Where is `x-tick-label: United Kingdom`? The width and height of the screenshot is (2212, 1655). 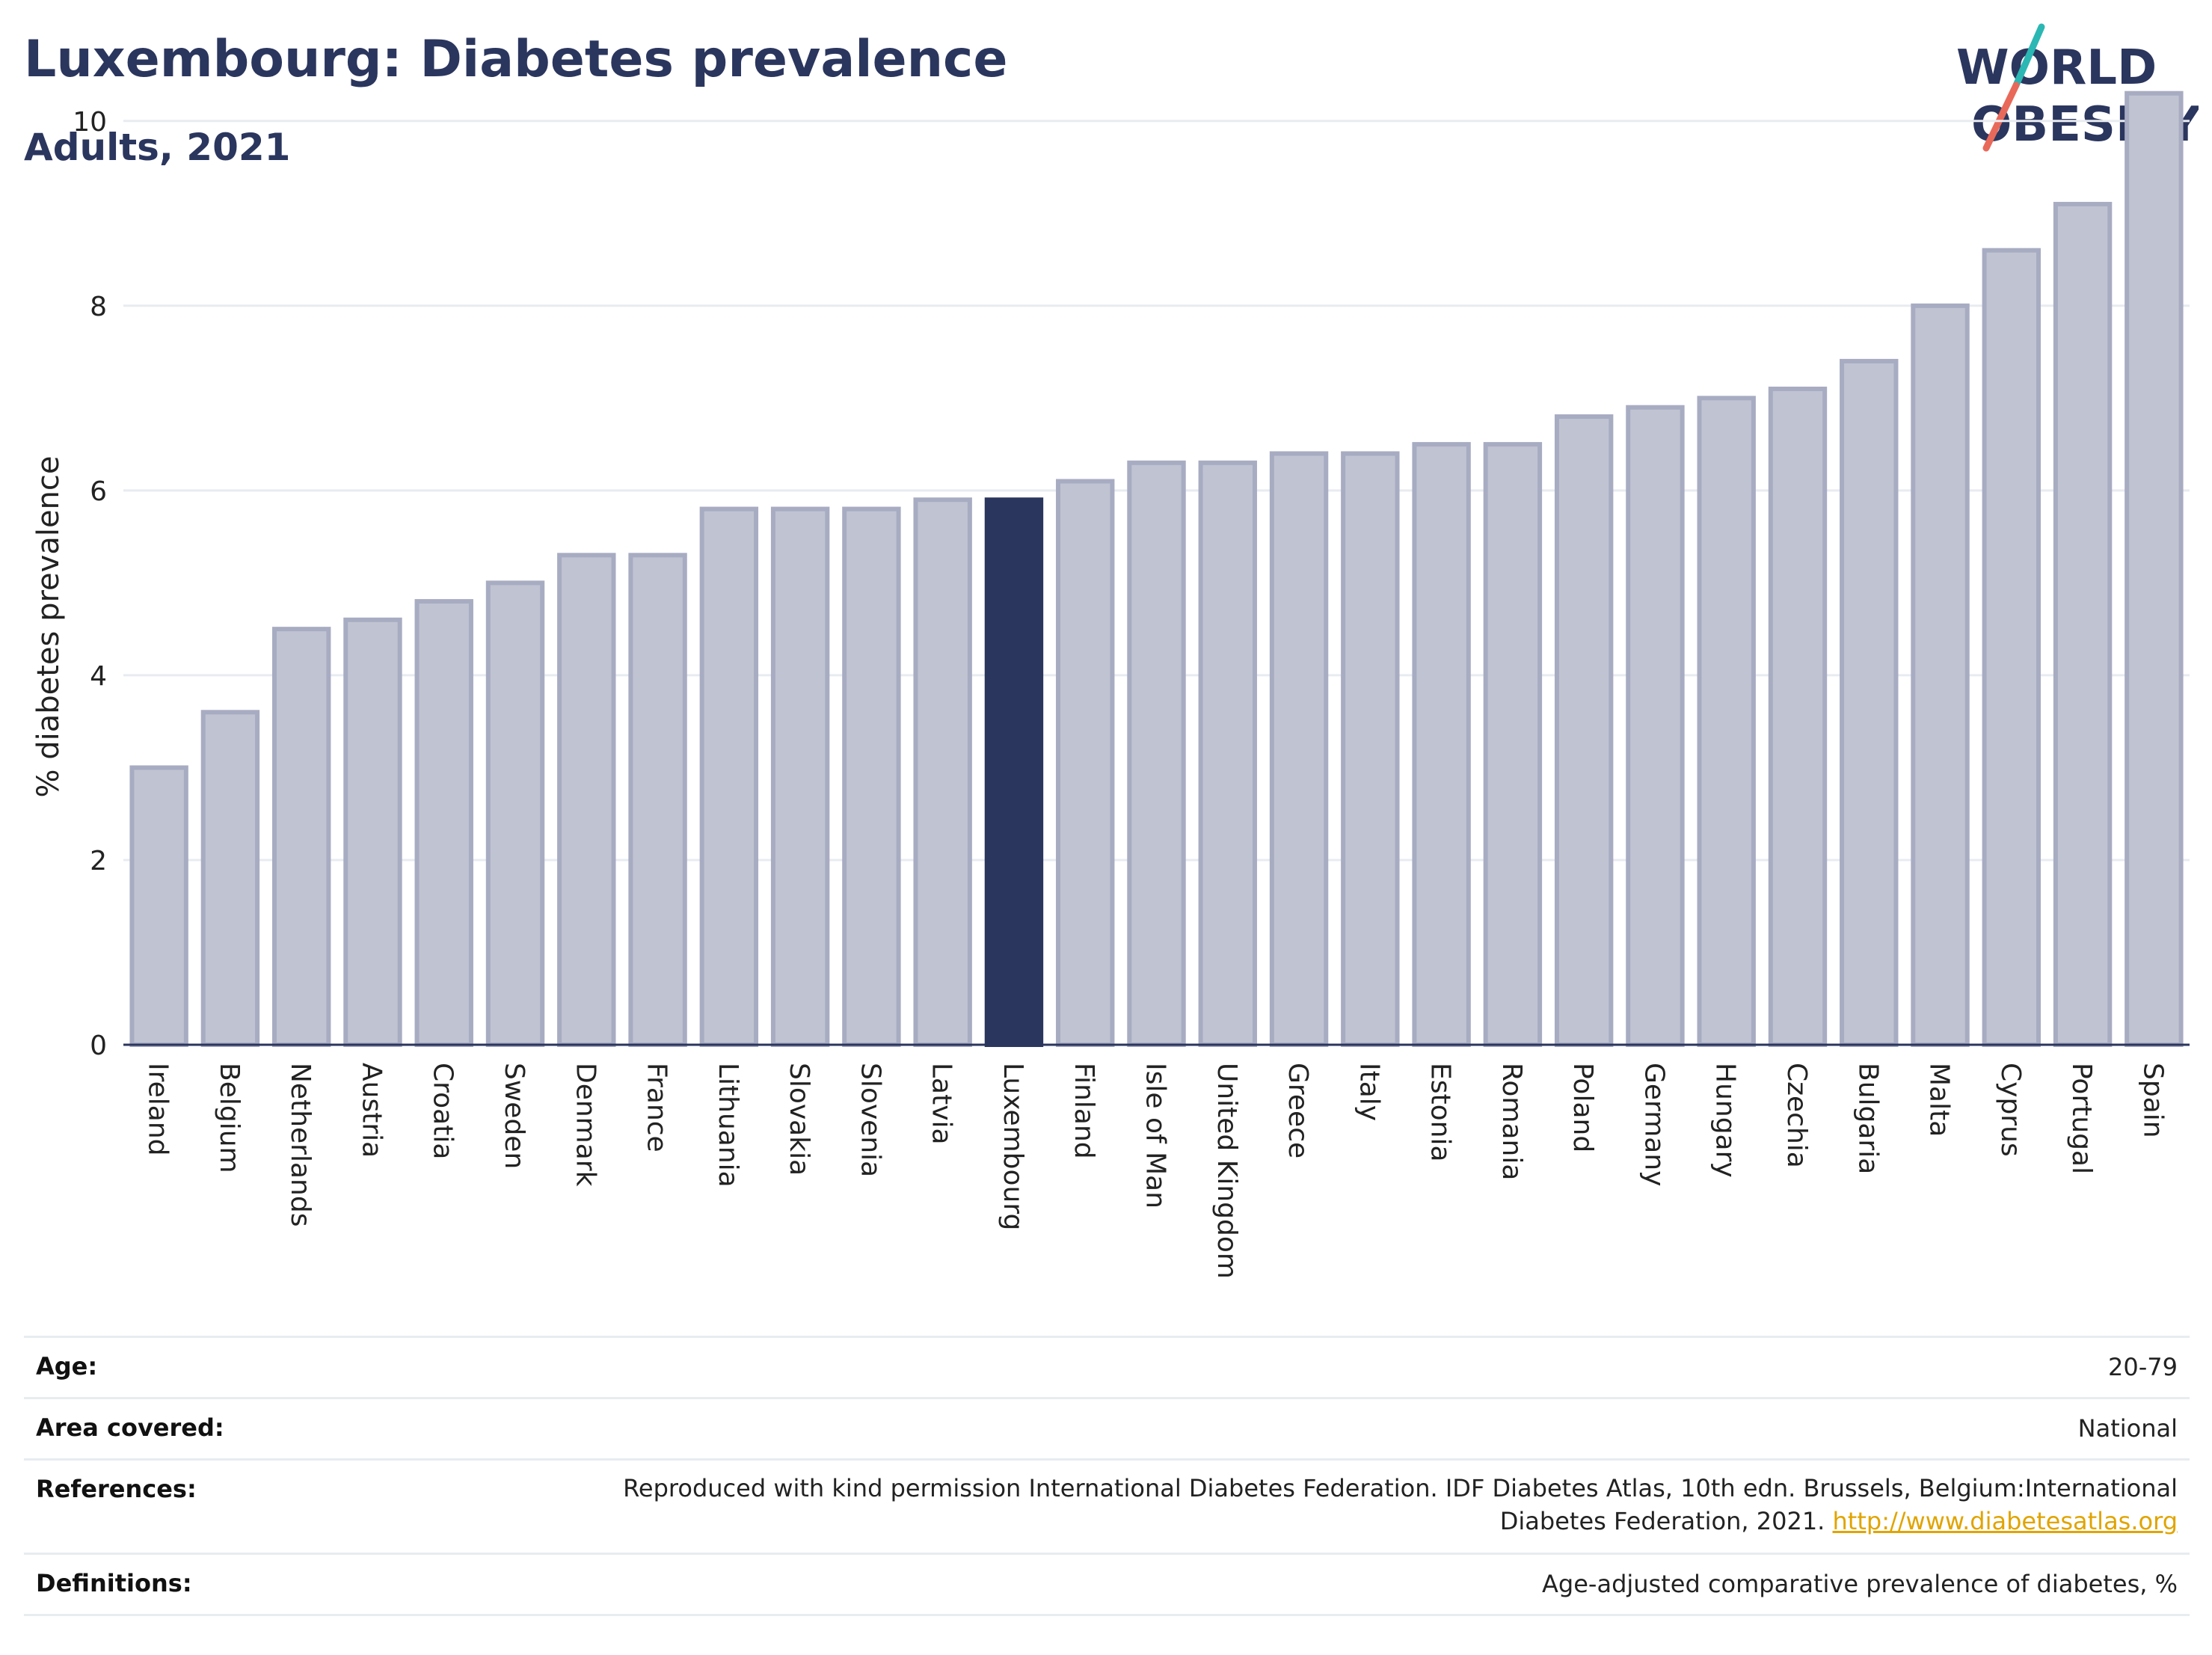 x-tick-label: United Kingdom is located at coordinates (1226, 1171).